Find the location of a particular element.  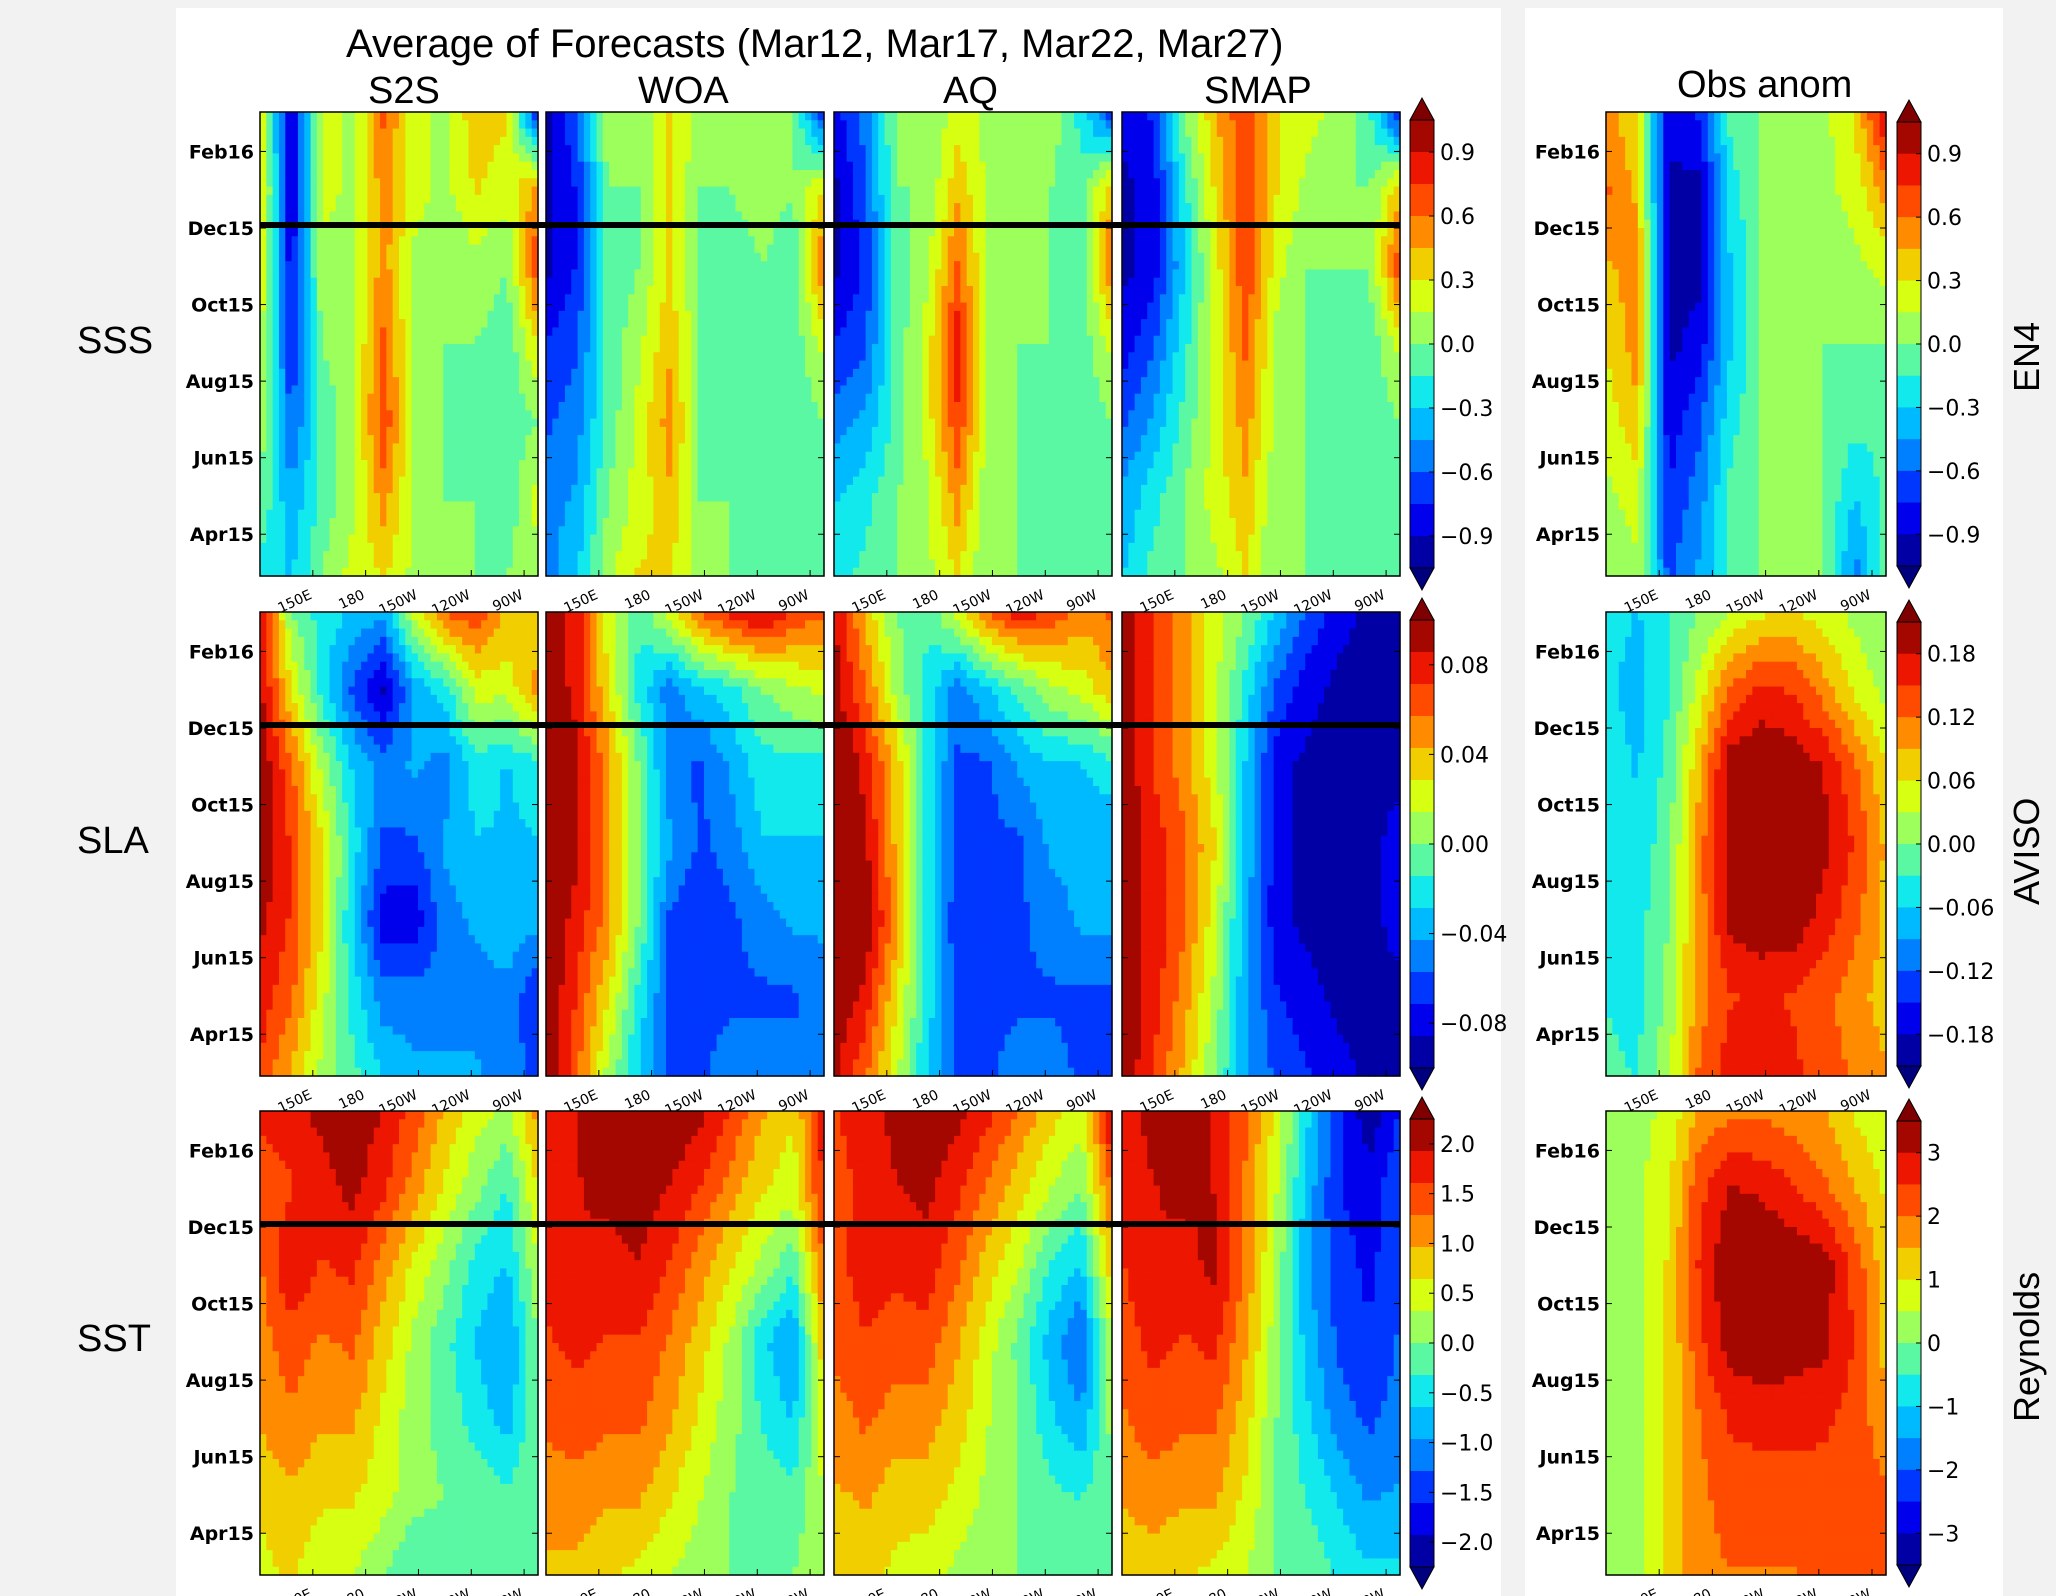

y-tick-label: Apr15 is located at coordinates (222, 535).